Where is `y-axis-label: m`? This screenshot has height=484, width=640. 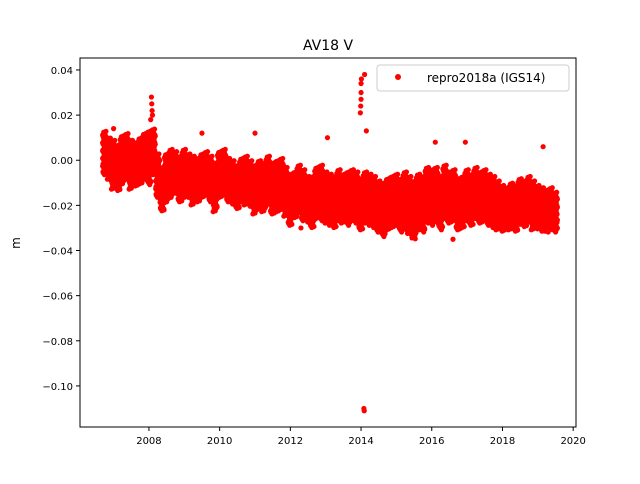
y-axis-label: m is located at coordinates (16, 243).